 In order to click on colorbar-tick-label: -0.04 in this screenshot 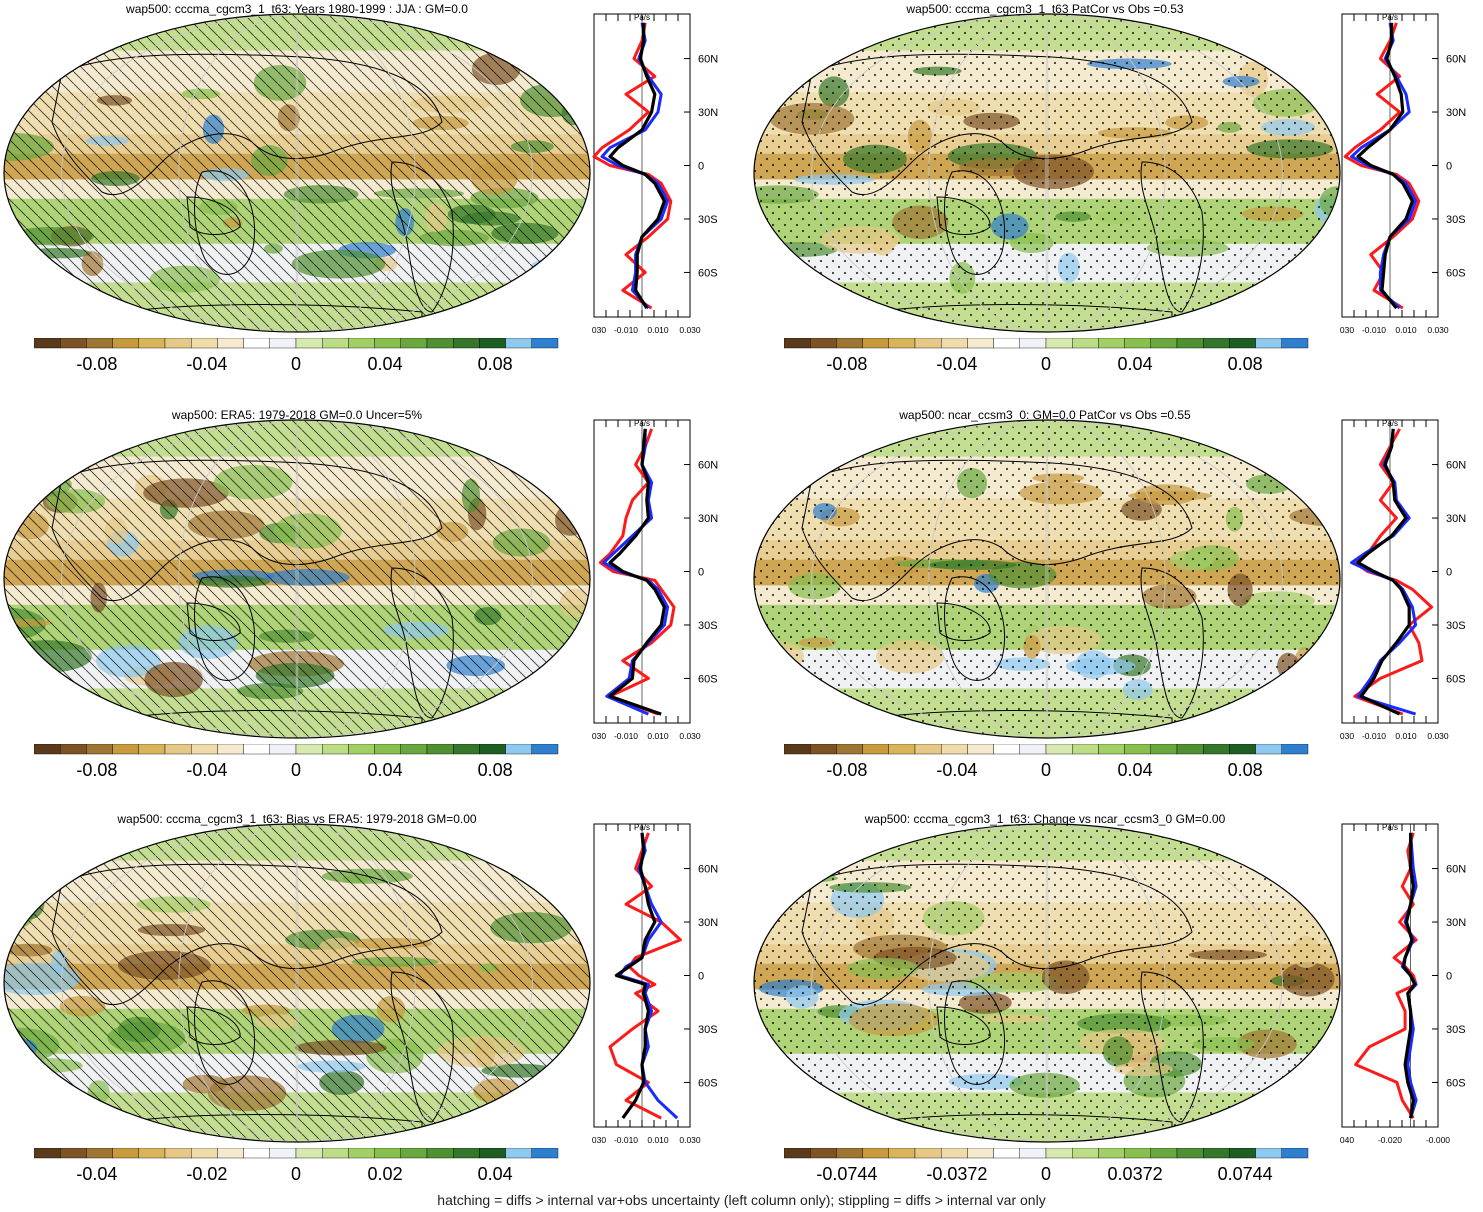, I will do `click(956, 364)`.